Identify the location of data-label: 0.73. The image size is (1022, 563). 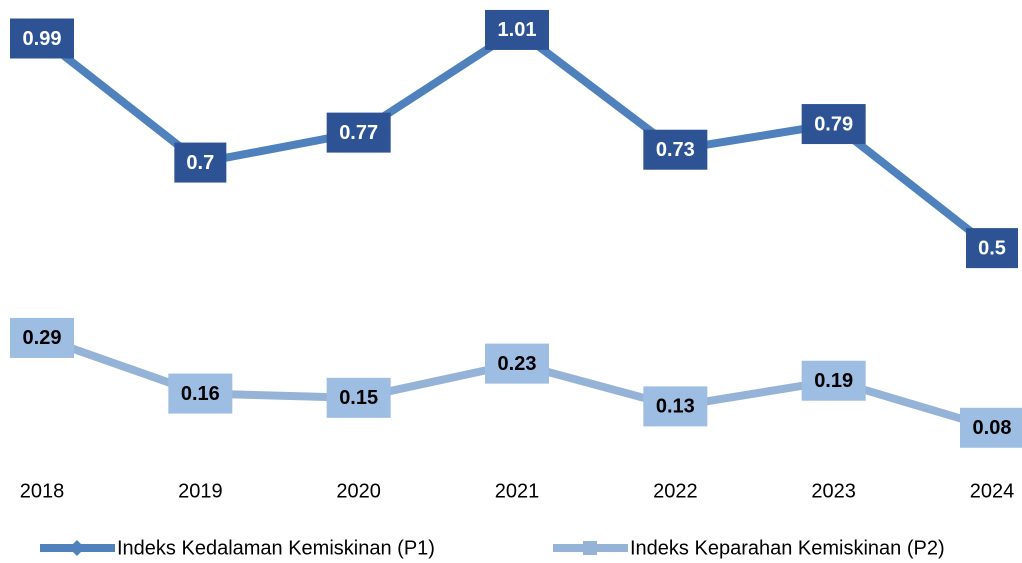
(675, 150).